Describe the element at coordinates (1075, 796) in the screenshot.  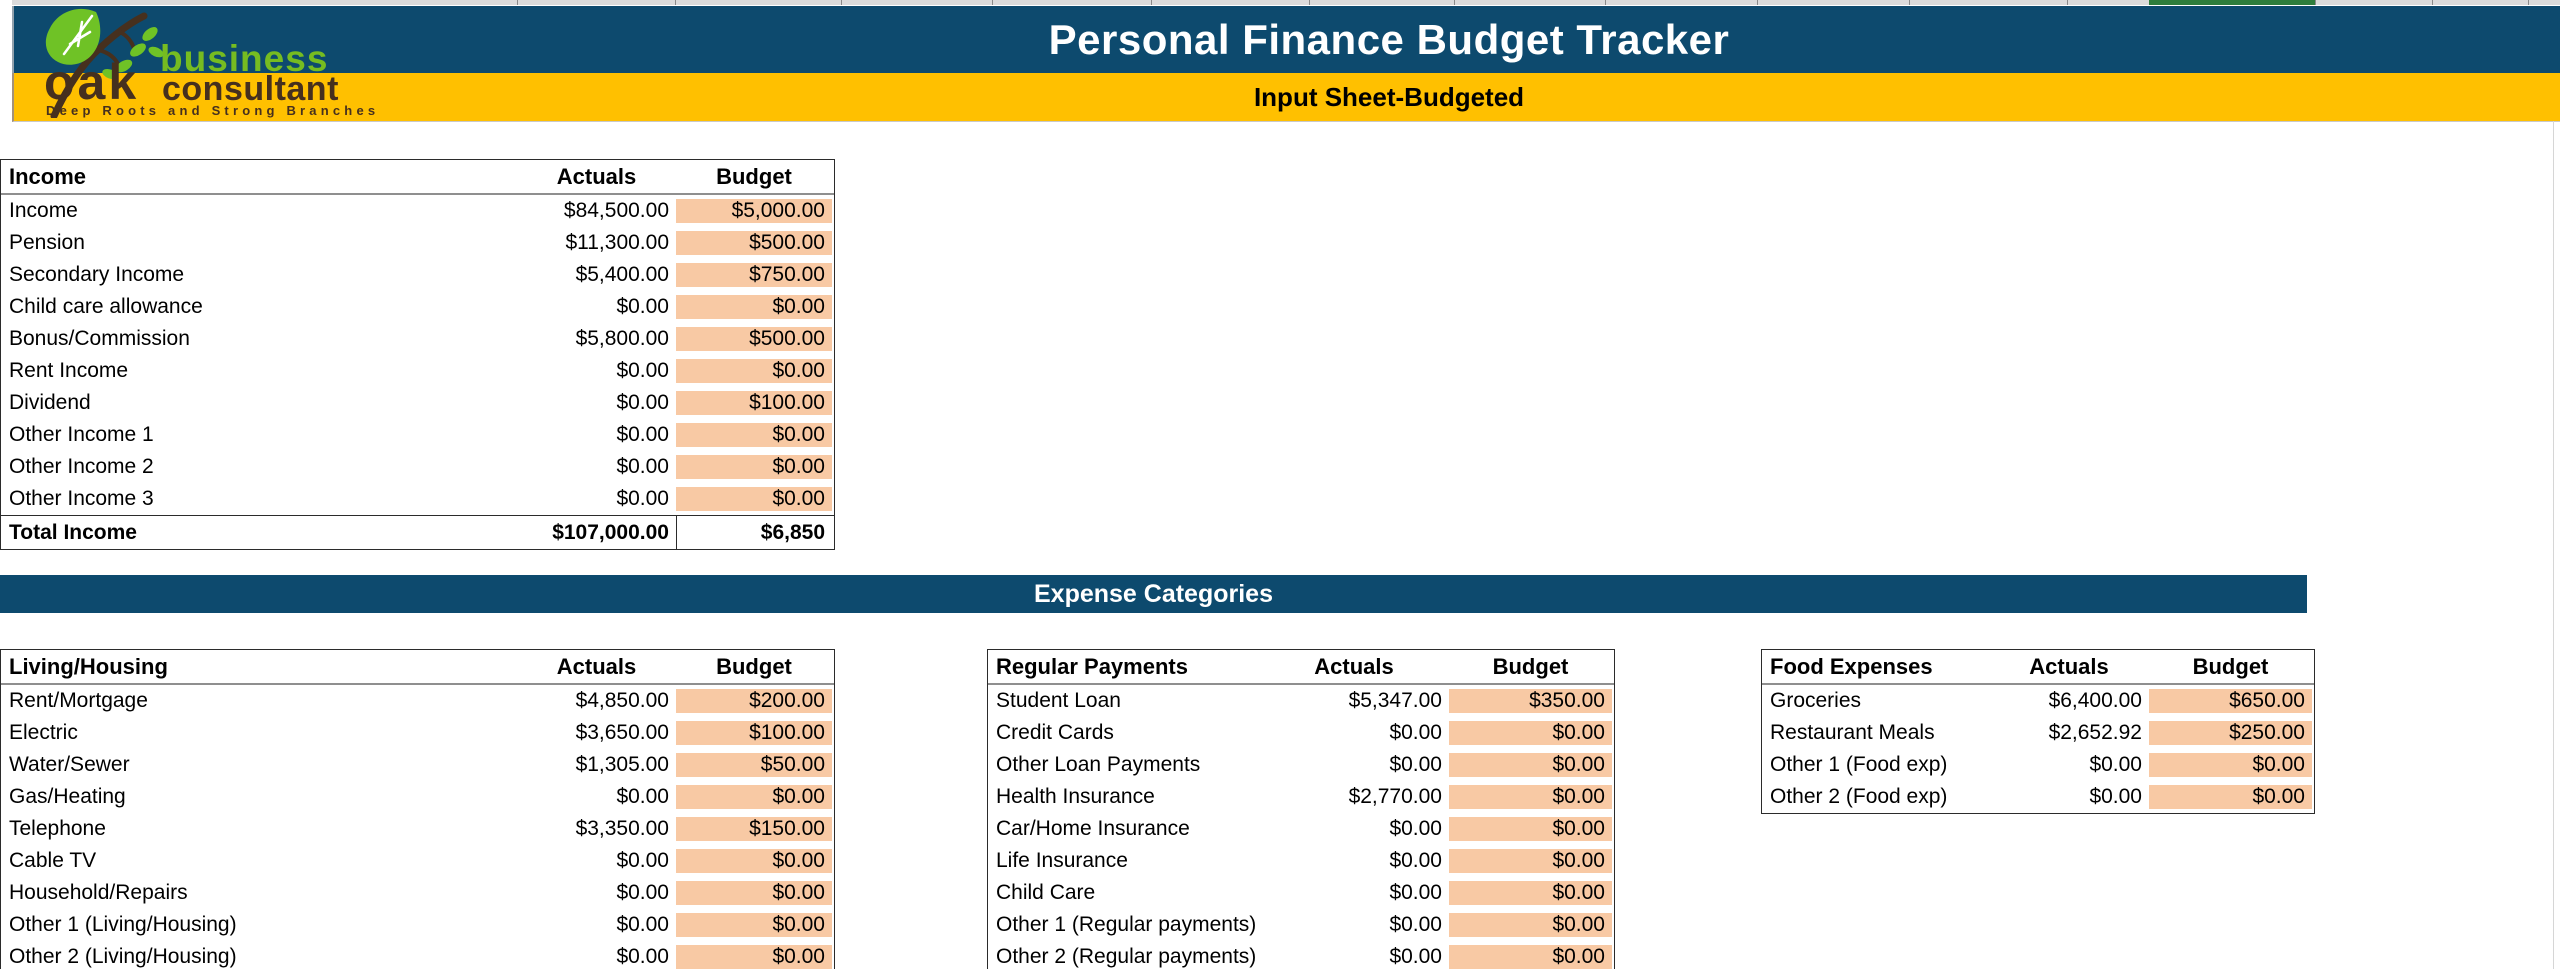
I see `row-label-cell: Health Insurance` at that location.